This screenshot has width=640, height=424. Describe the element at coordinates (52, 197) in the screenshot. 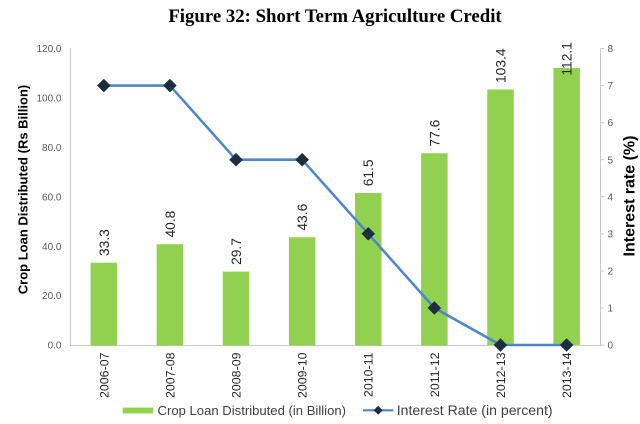

I see `svg-text: 60.0` at that location.